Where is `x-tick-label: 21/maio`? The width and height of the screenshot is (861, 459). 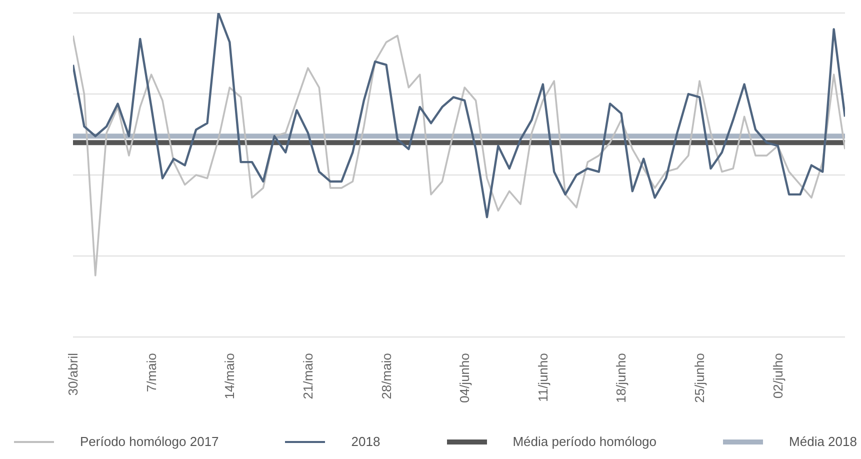 x-tick-label: 21/maio is located at coordinates (308, 376).